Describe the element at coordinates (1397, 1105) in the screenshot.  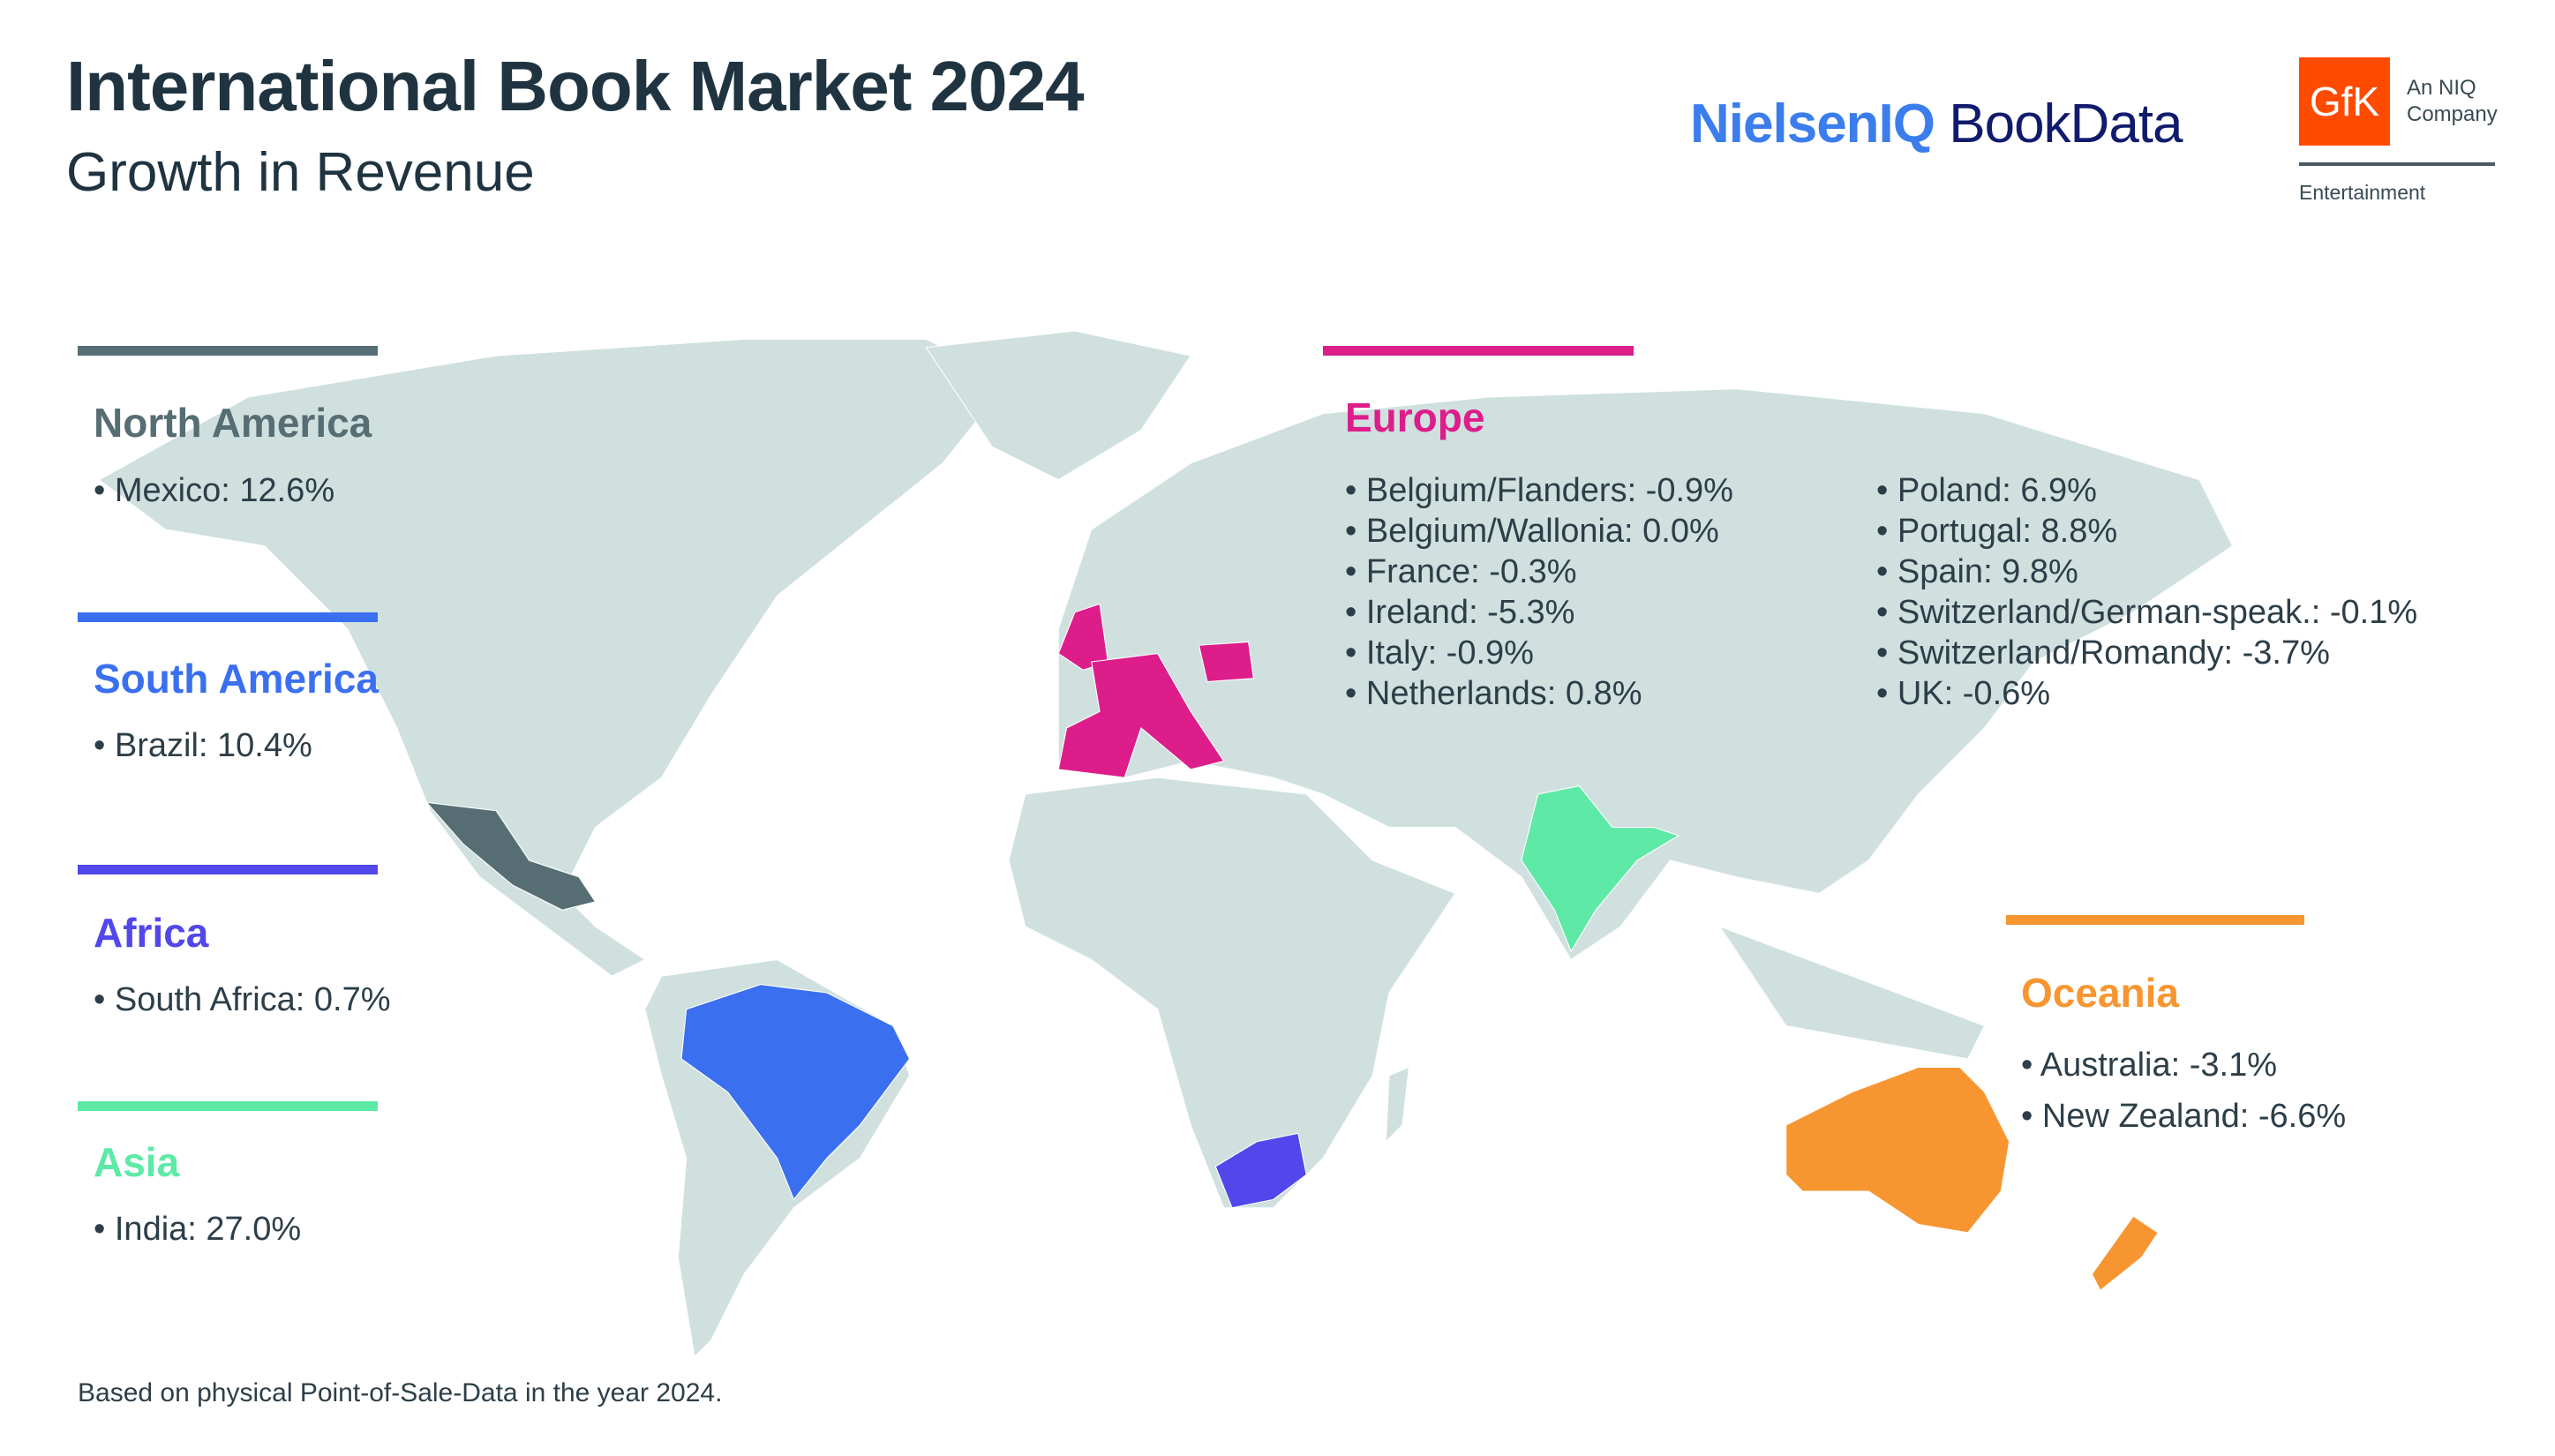
I see `madagascar-landmass` at that location.